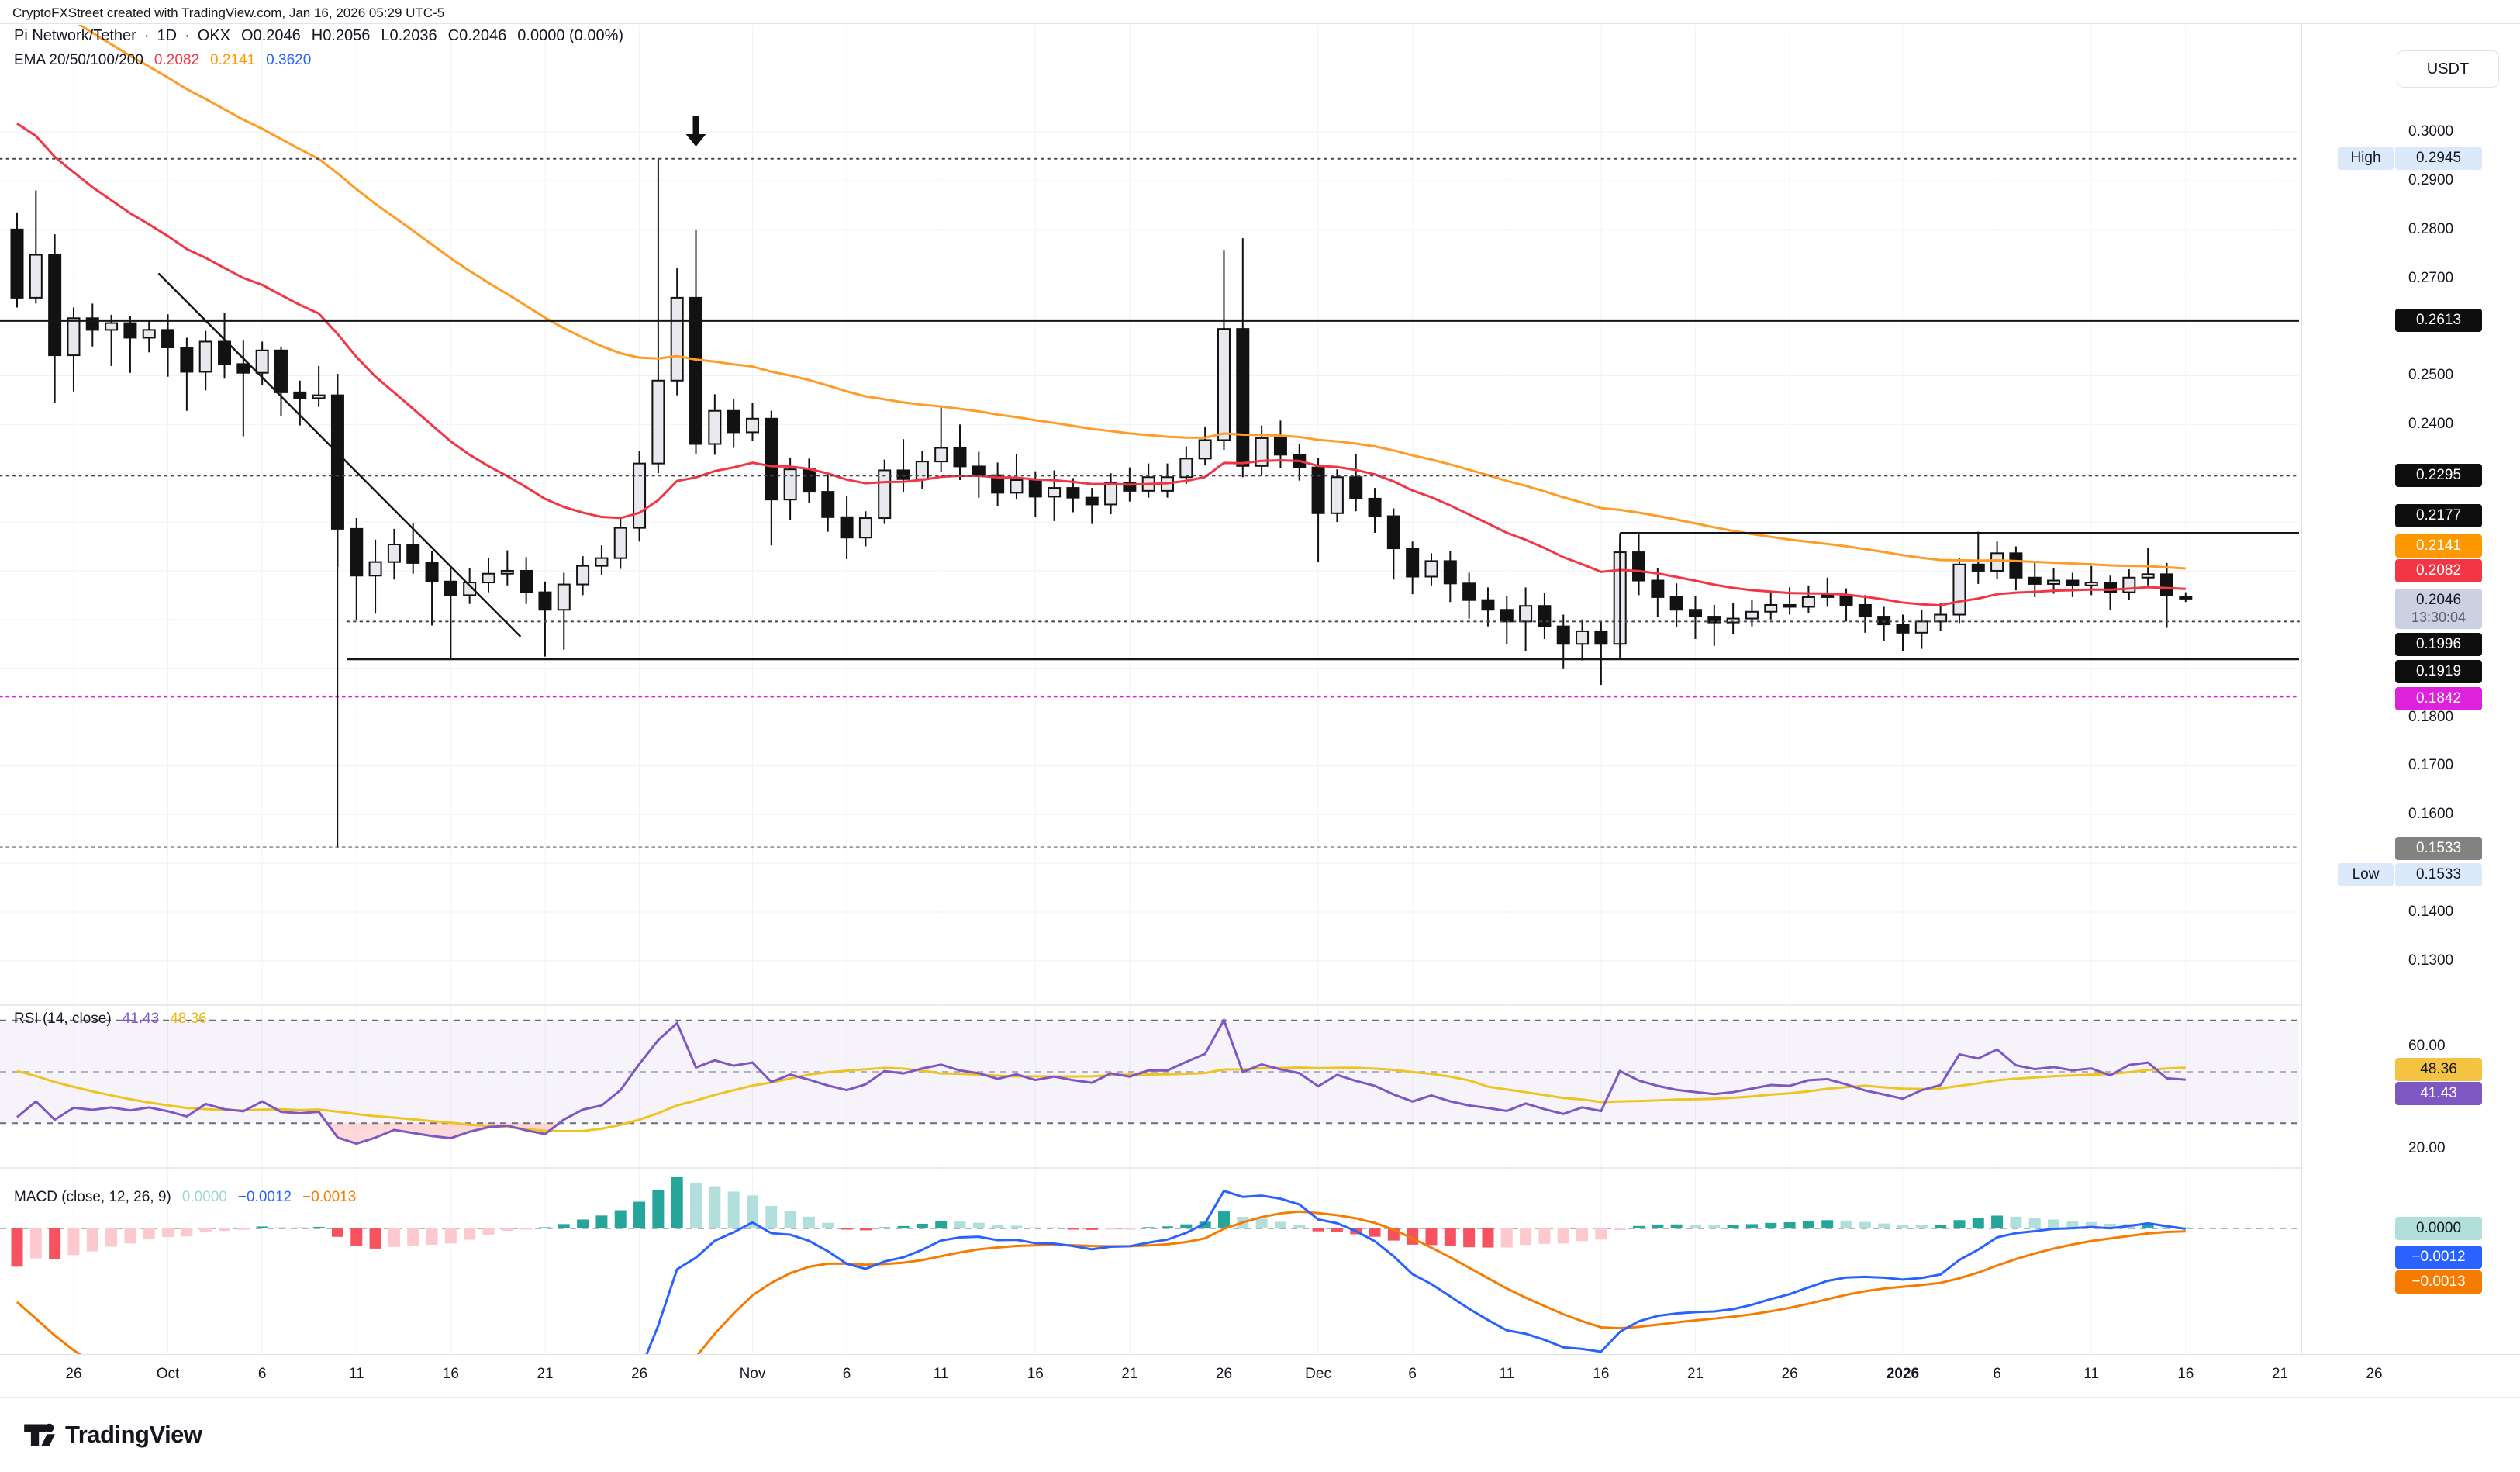 This screenshot has height=1472, width=2520. Describe the element at coordinates (752, 1374) in the screenshot. I see `time-label-Nov: Nov` at that location.